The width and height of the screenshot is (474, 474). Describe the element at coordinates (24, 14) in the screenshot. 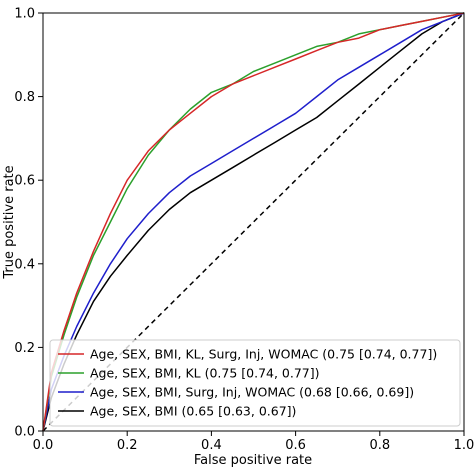

I see `y-tick-label: 1.0` at that location.